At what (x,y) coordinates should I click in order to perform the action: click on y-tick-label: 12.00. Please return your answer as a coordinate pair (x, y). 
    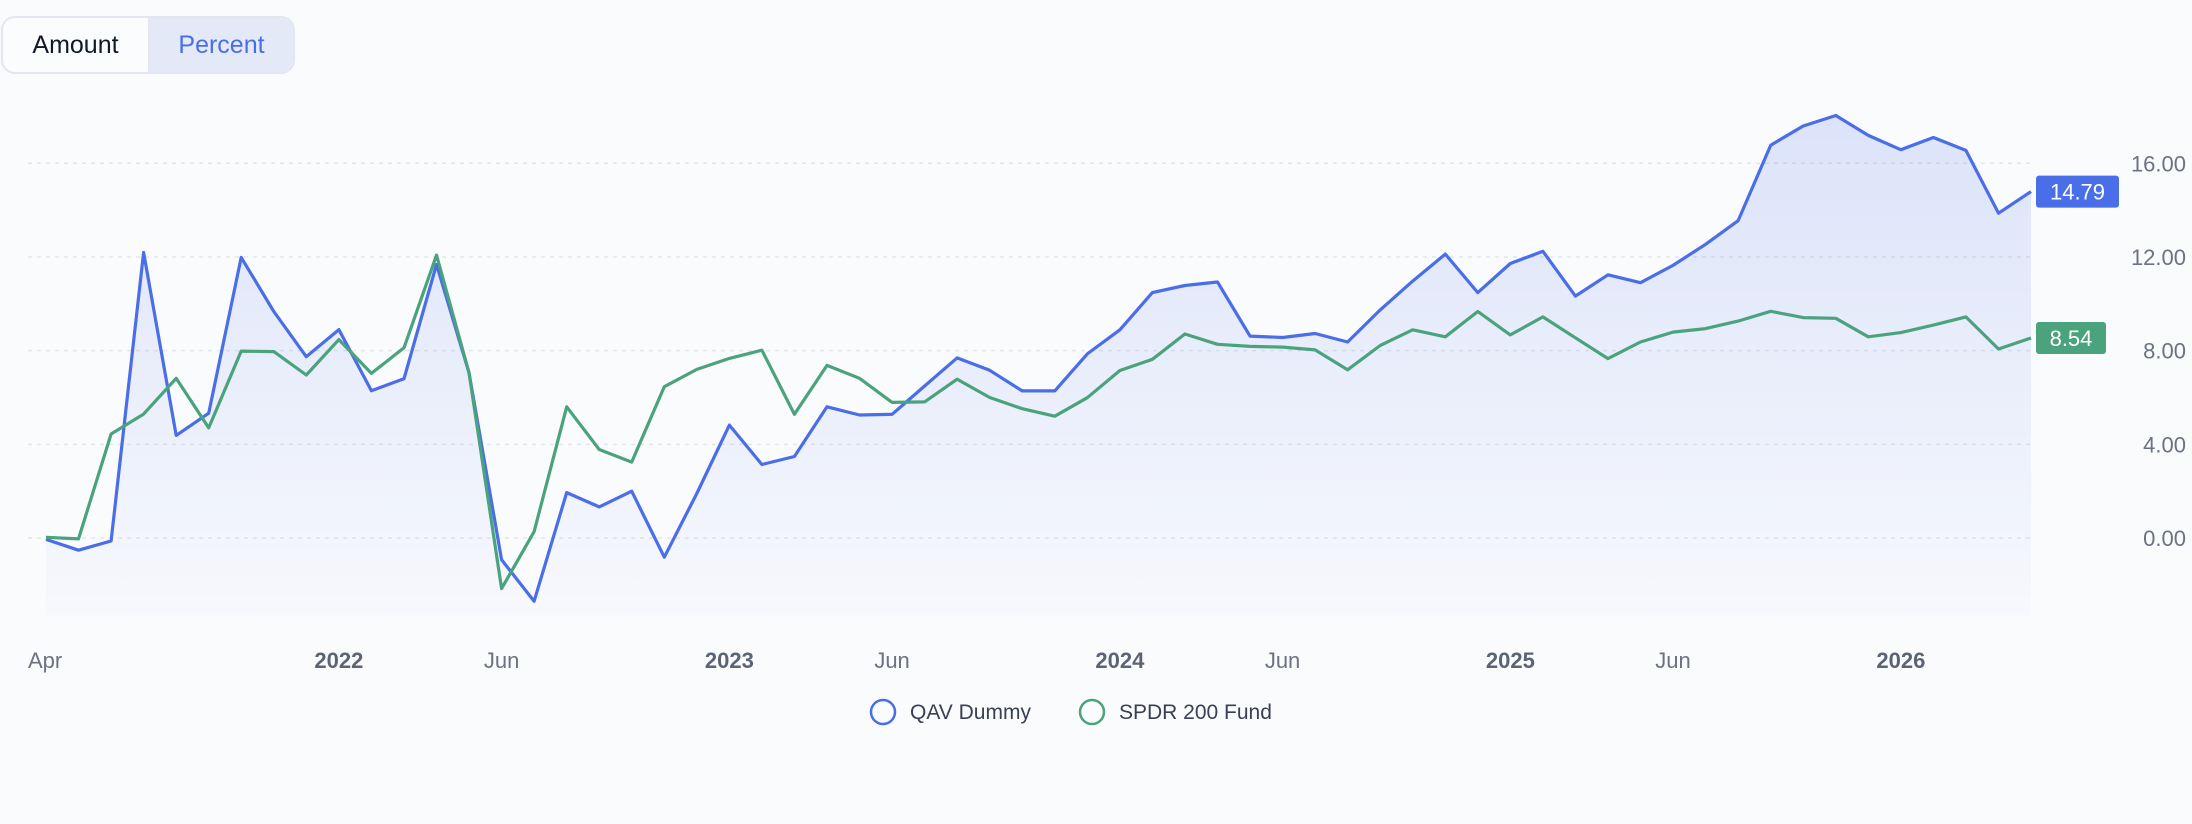
    Looking at the image, I should click on (2158, 257).